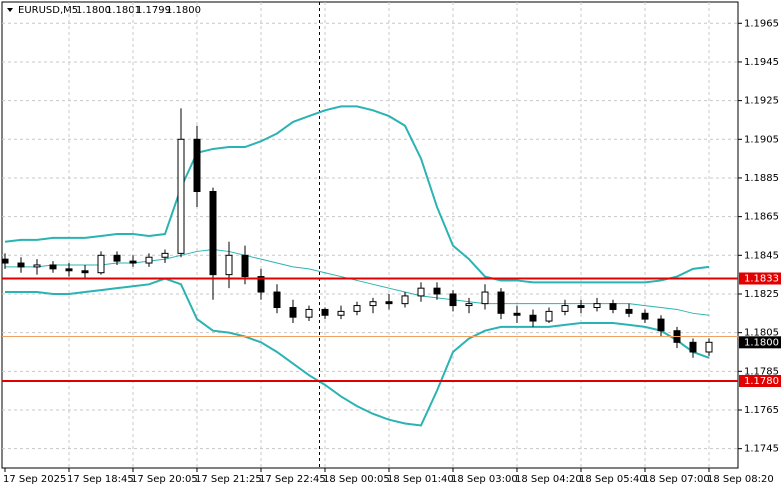 Image resolution: width=781 pixels, height=489 pixels. What do you see at coordinates (100, 479) in the screenshot?
I see `x-tick-label: 17 Sep 18:45` at bounding box center [100, 479].